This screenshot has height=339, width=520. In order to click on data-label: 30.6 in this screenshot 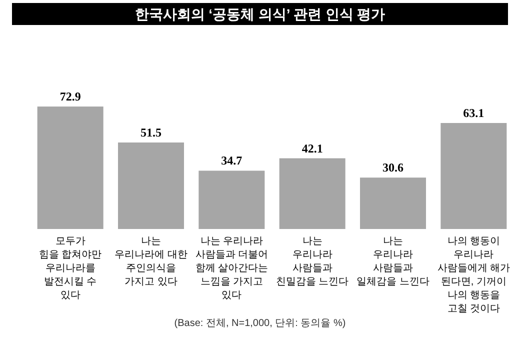, I will do `click(393, 167)`.